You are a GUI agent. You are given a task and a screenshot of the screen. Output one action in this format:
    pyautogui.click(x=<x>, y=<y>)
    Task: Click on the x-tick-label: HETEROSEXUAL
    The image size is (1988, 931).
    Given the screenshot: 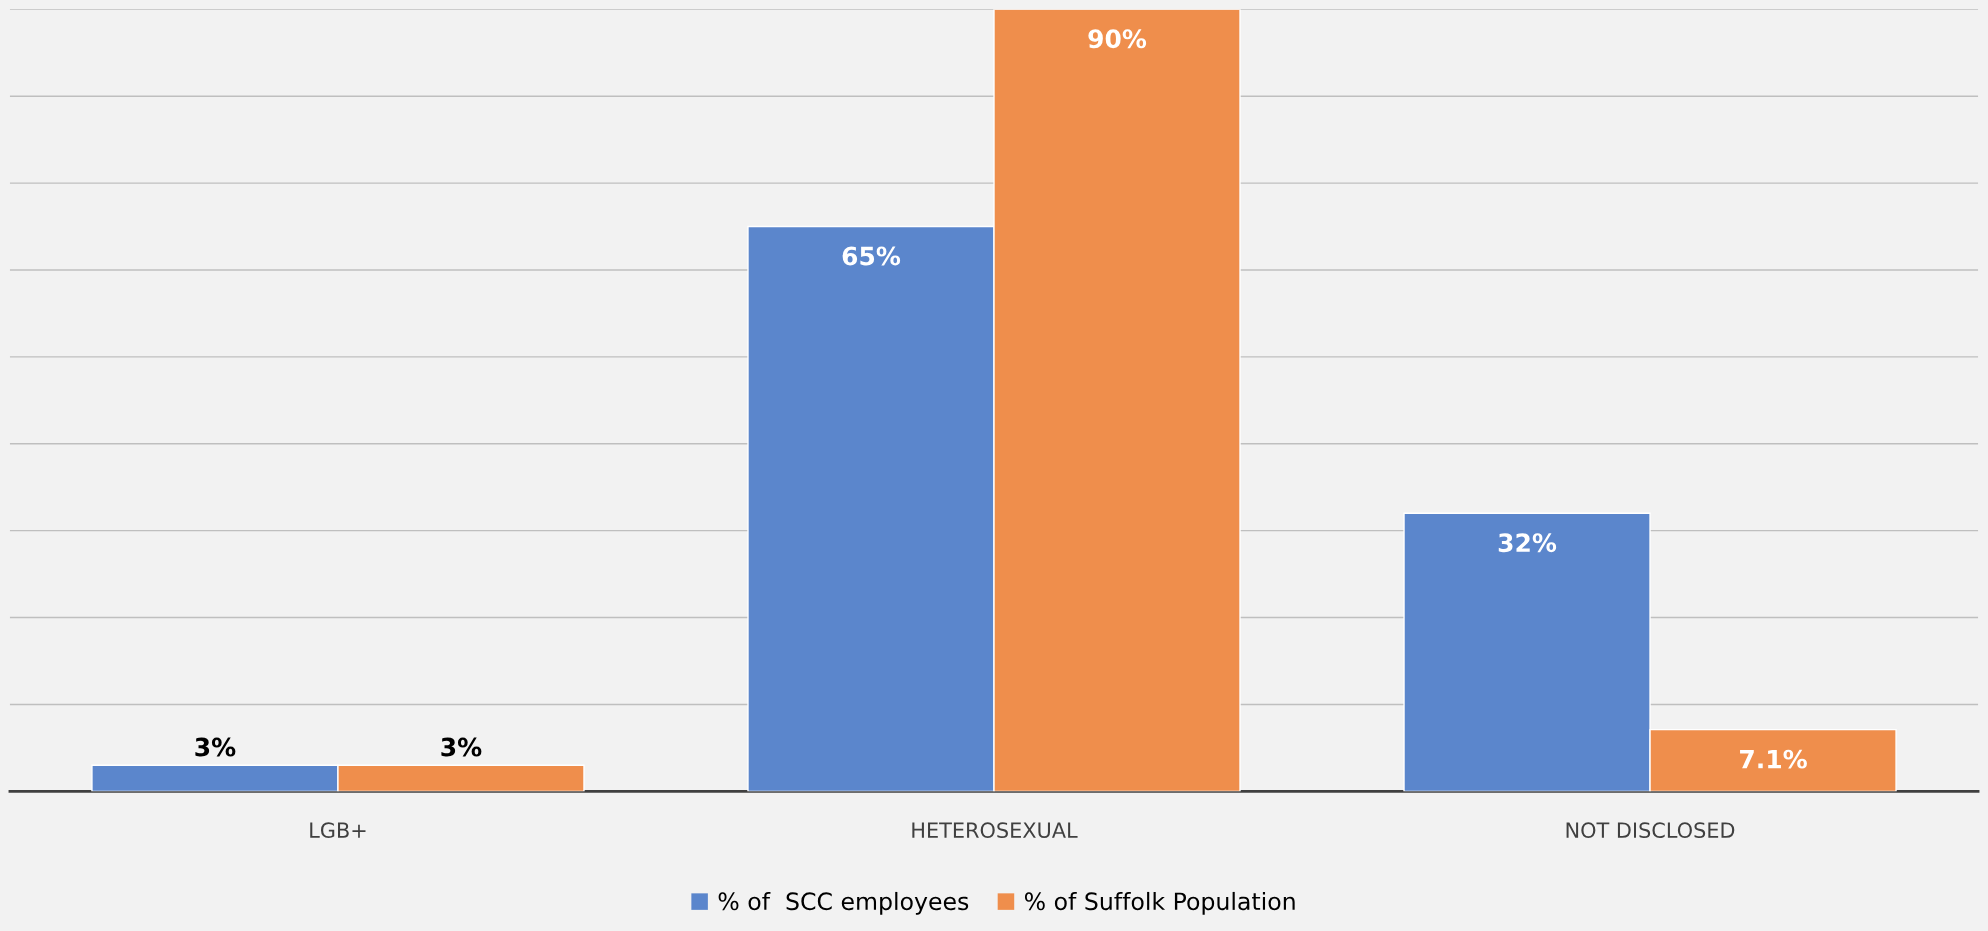 What is the action you would take?
    pyautogui.click(x=995, y=830)
    